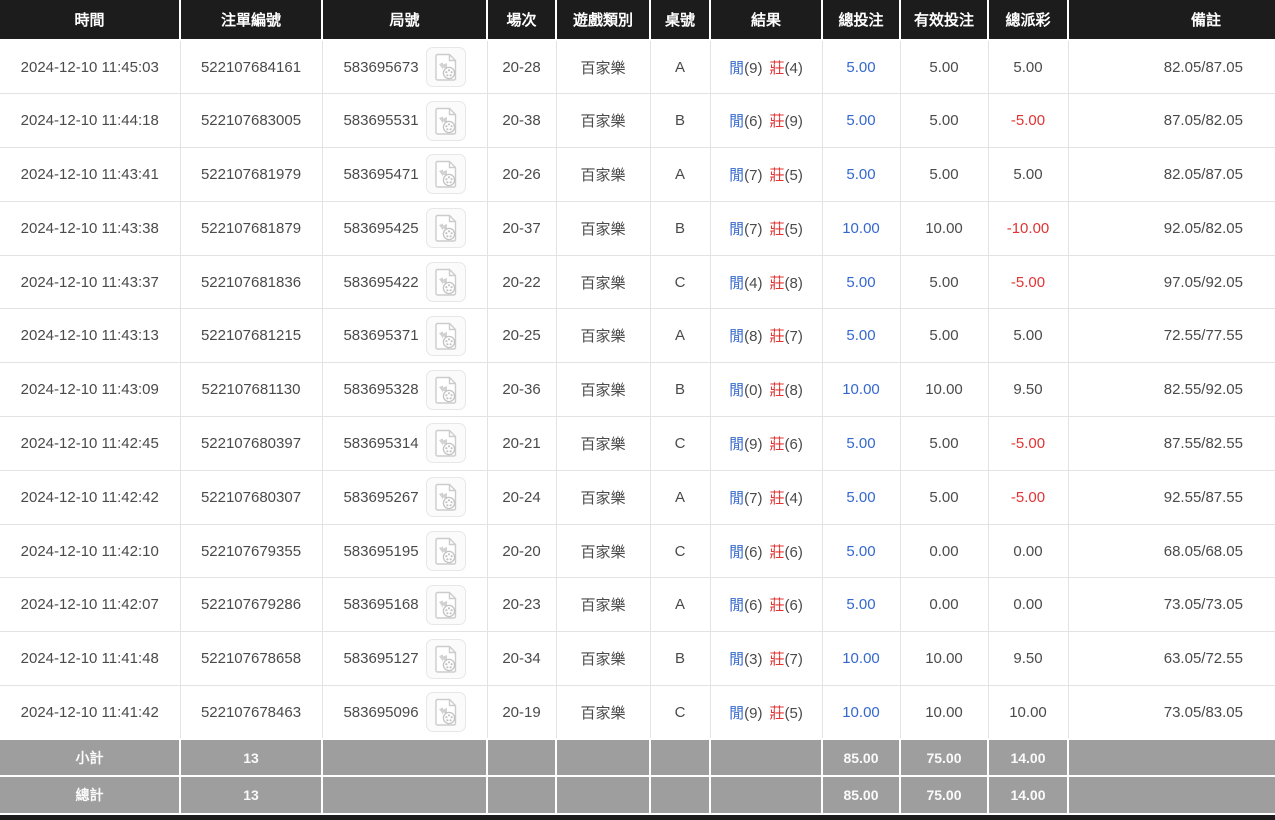 The image size is (1275, 820). What do you see at coordinates (944, 551) in the screenshot?
I see `valid-bet-cell: 0.00` at bounding box center [944, 551].